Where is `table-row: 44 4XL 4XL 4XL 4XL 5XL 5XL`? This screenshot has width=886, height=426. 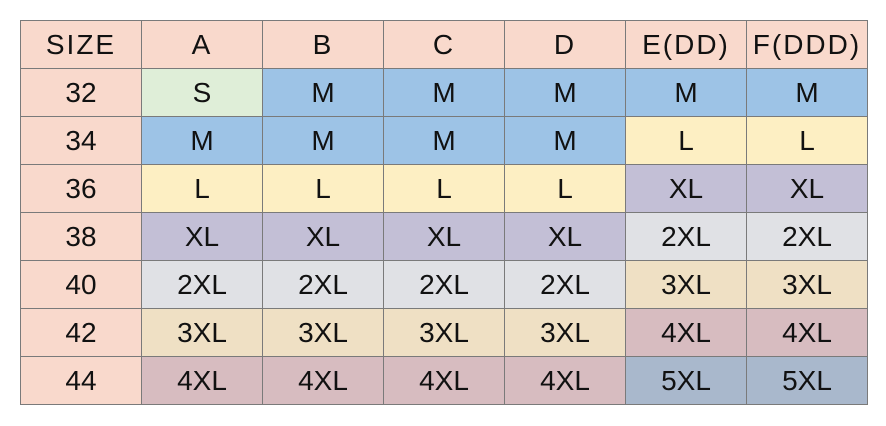
table-row: 44 4XL 4XL 4XL 4XL 5XL 5XL is located at coordinates (444, 380).